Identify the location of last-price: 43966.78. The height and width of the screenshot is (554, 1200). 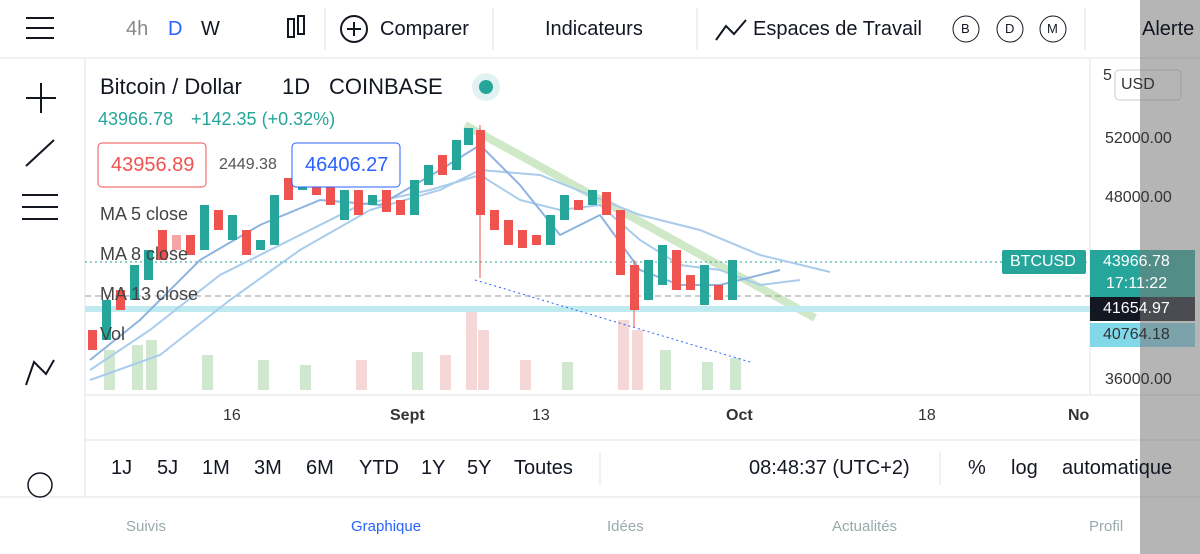
(1136, 261).